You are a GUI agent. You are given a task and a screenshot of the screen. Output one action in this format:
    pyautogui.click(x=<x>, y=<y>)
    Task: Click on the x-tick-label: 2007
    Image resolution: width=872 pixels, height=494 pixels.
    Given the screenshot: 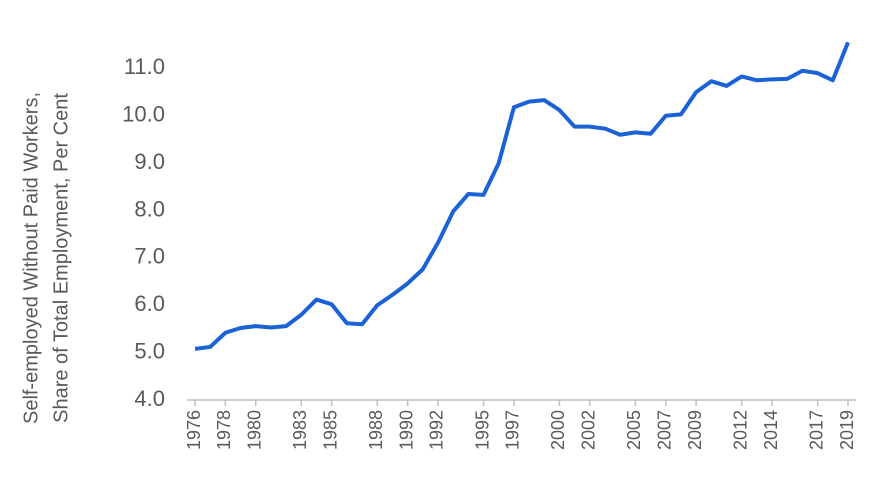 What is the action you would take?
    pyautogui.click(x=665, y=430)
    